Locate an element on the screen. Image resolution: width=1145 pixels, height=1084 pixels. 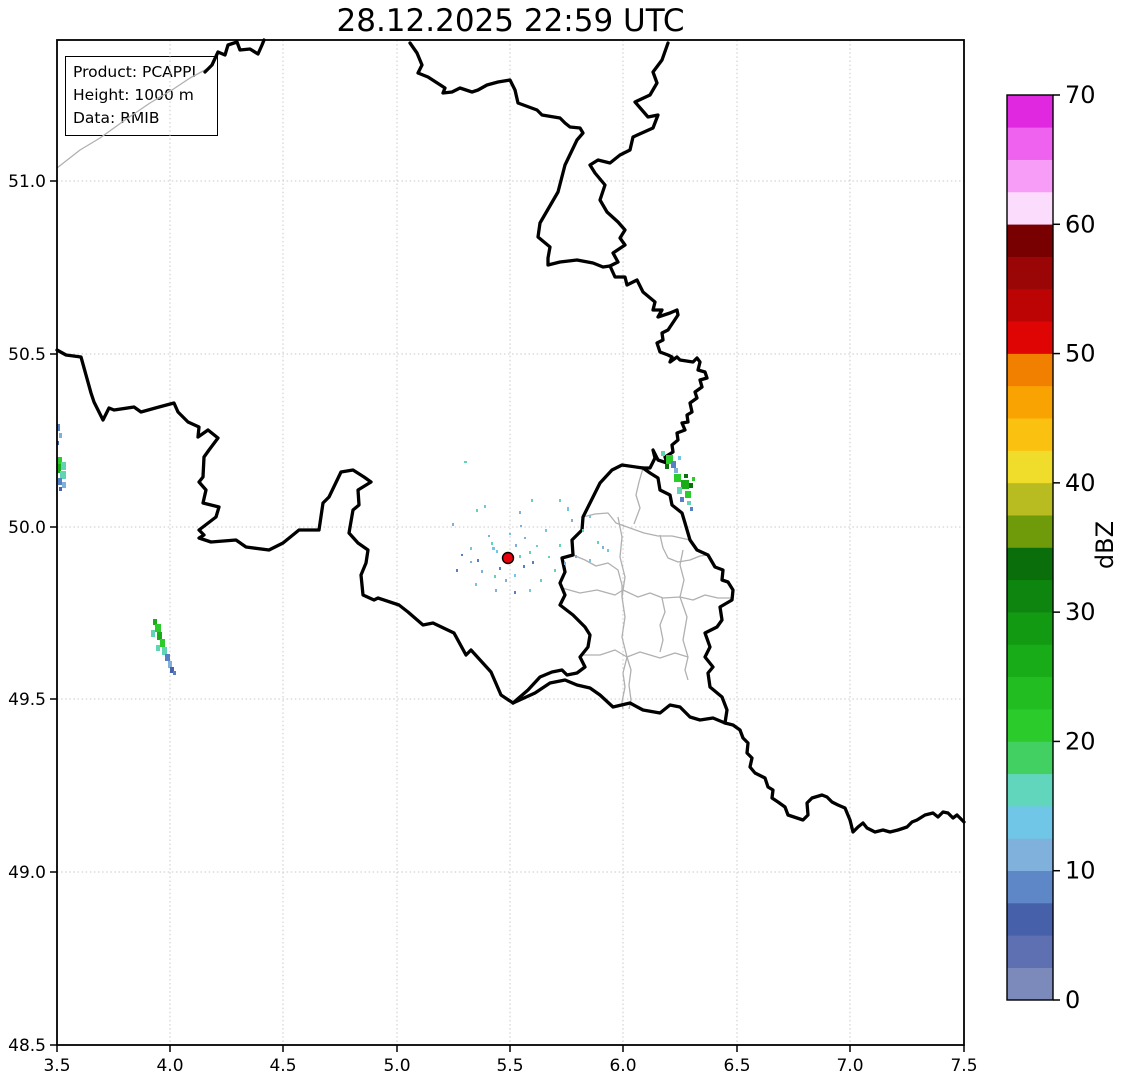
product-line: Product: PCAPPI is located at coordinates (135, 72).